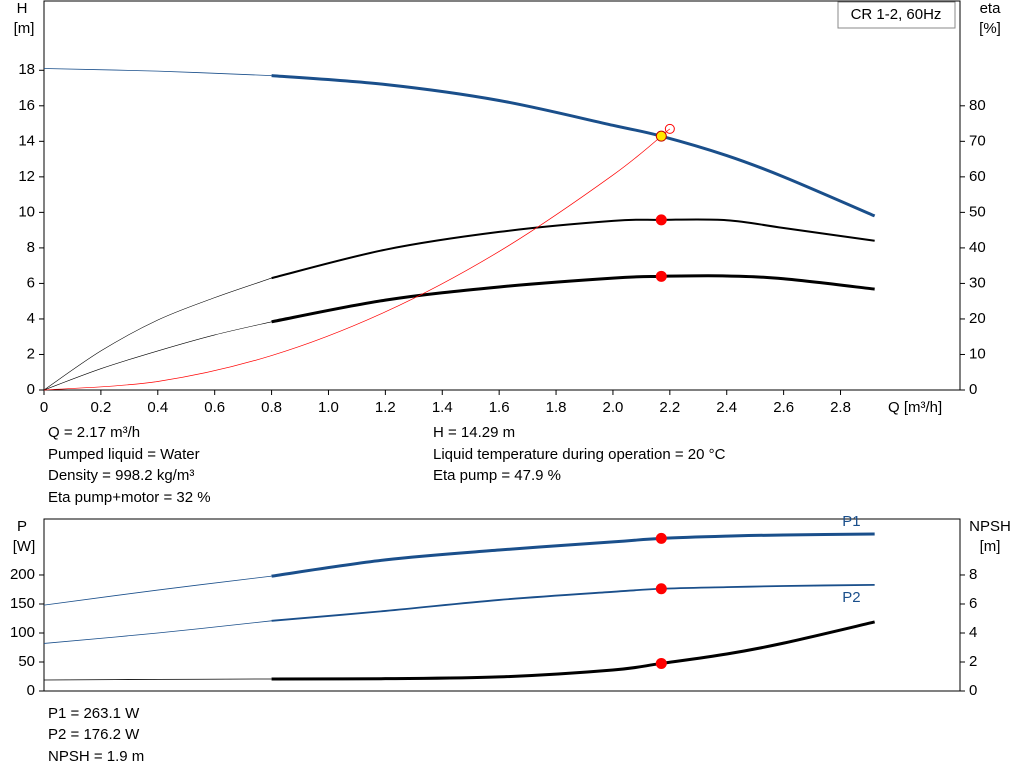 The height and width of the screenshot is (781, 1024). I want to click on x-tick-label: 2.0, so click(613, 407).